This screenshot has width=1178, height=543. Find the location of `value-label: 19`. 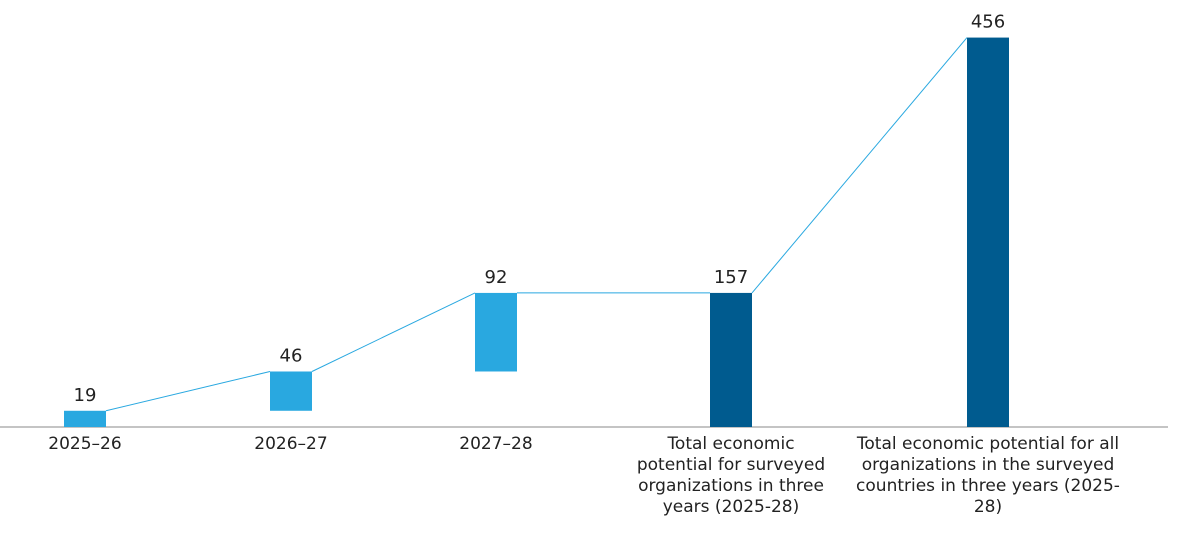

value-label: 19 is located at coordinates (85, 395).